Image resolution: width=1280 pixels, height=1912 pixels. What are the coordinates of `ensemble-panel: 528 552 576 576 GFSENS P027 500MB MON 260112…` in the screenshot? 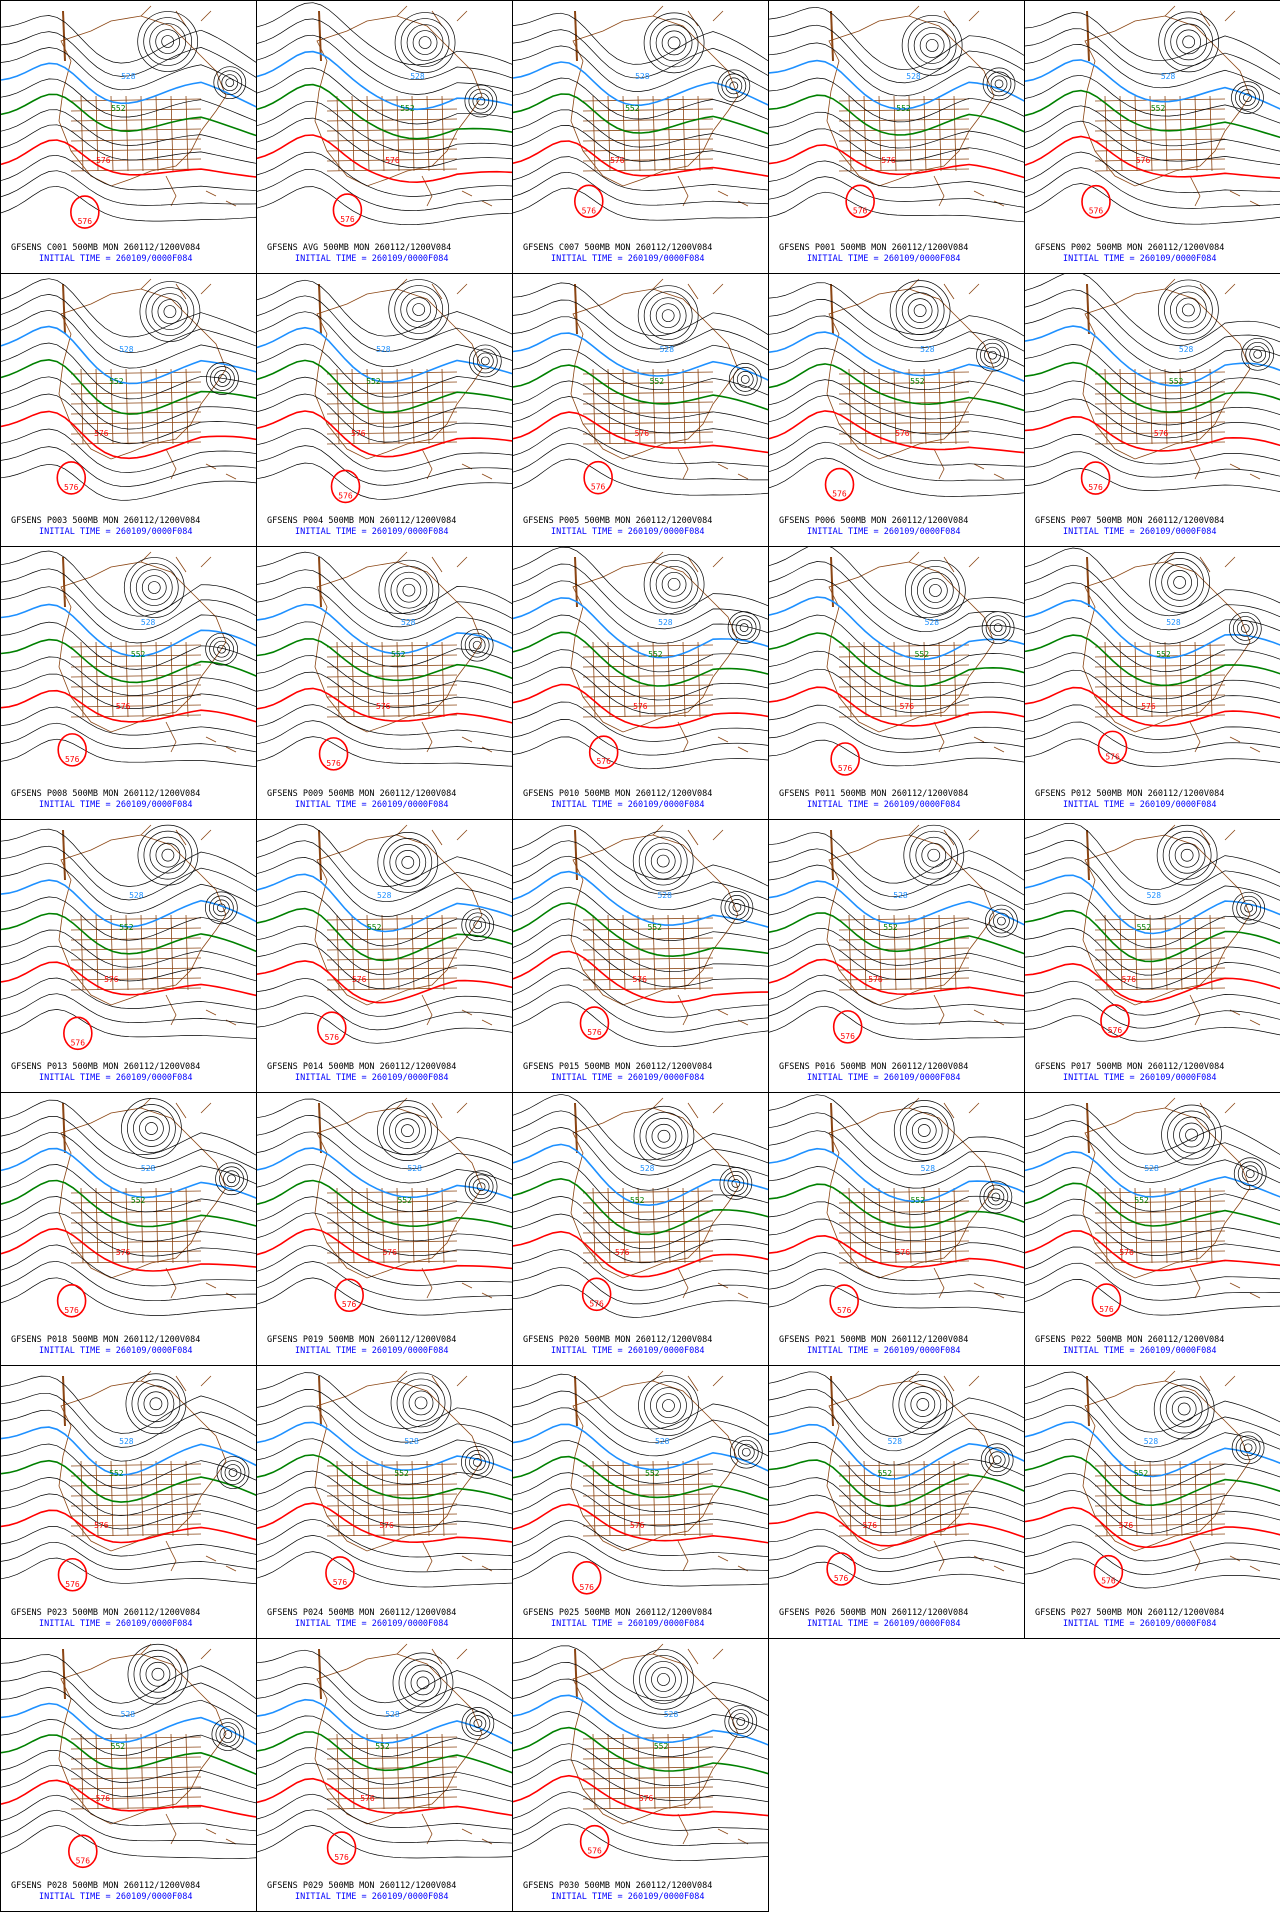 It's located at (1152, 1502).